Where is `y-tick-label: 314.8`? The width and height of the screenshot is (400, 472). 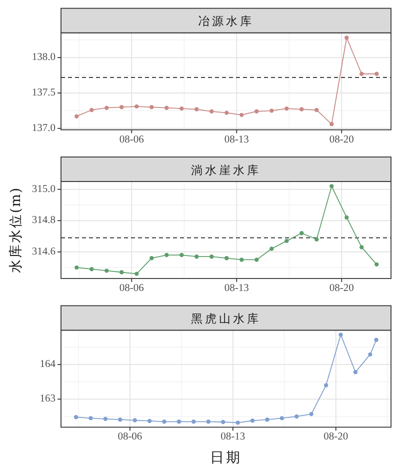
y-tick-label: 314.8 is located at coordinates (44, 220).